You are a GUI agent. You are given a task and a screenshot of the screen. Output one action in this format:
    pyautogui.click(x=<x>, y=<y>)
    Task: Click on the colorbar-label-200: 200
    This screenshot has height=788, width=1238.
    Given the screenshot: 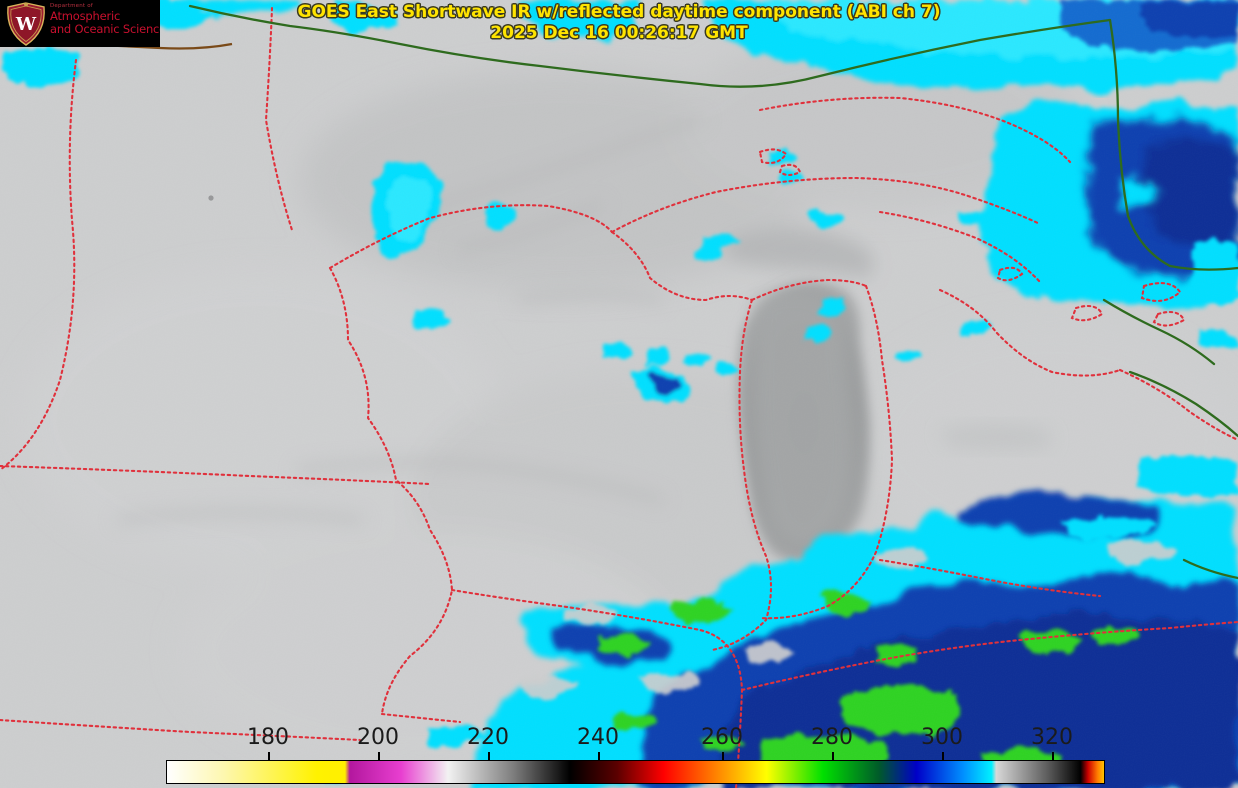 What is the action you would take?
    pyautogui.click(x=378, y=737)
    